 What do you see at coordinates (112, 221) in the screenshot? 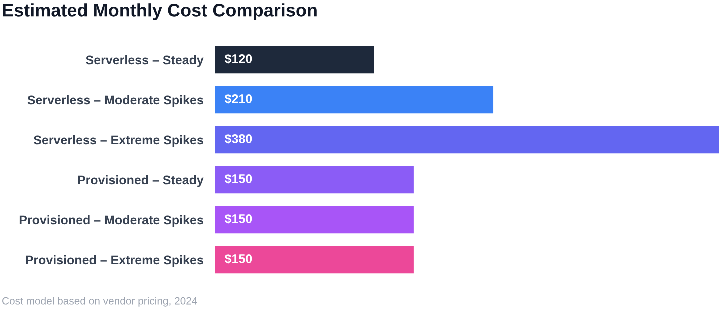
I see `y-tick-label: Provisioned – Moderate Spikes` at bounding box center [112, 221].